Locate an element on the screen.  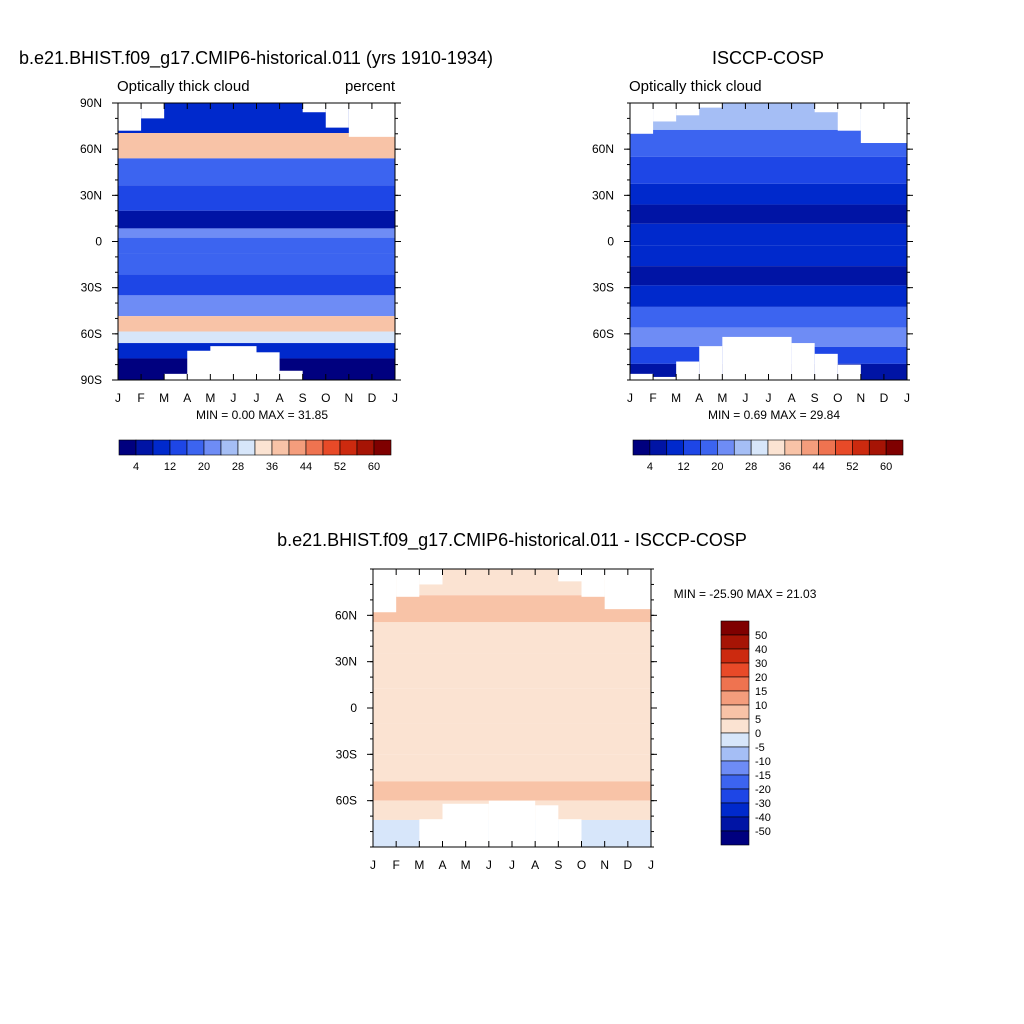
y-tick-label: 0 is located at coordinates (98, 242).